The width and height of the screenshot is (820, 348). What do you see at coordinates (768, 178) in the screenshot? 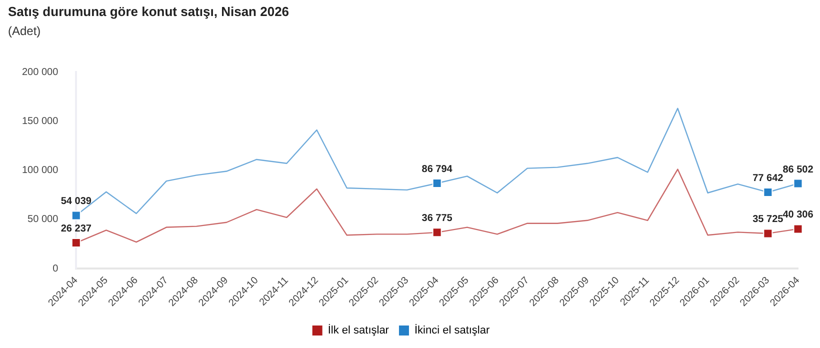
I see `data-label: 77 642` at bounding box center [768, 178].